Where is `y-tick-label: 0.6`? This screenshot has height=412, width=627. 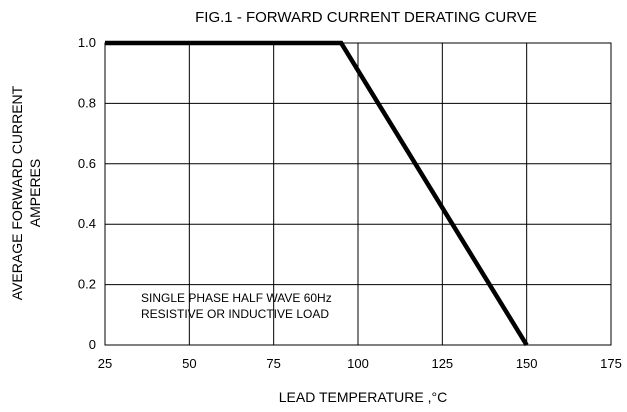 y-tick-label: 0.6 is located at coordinates (87, 163).